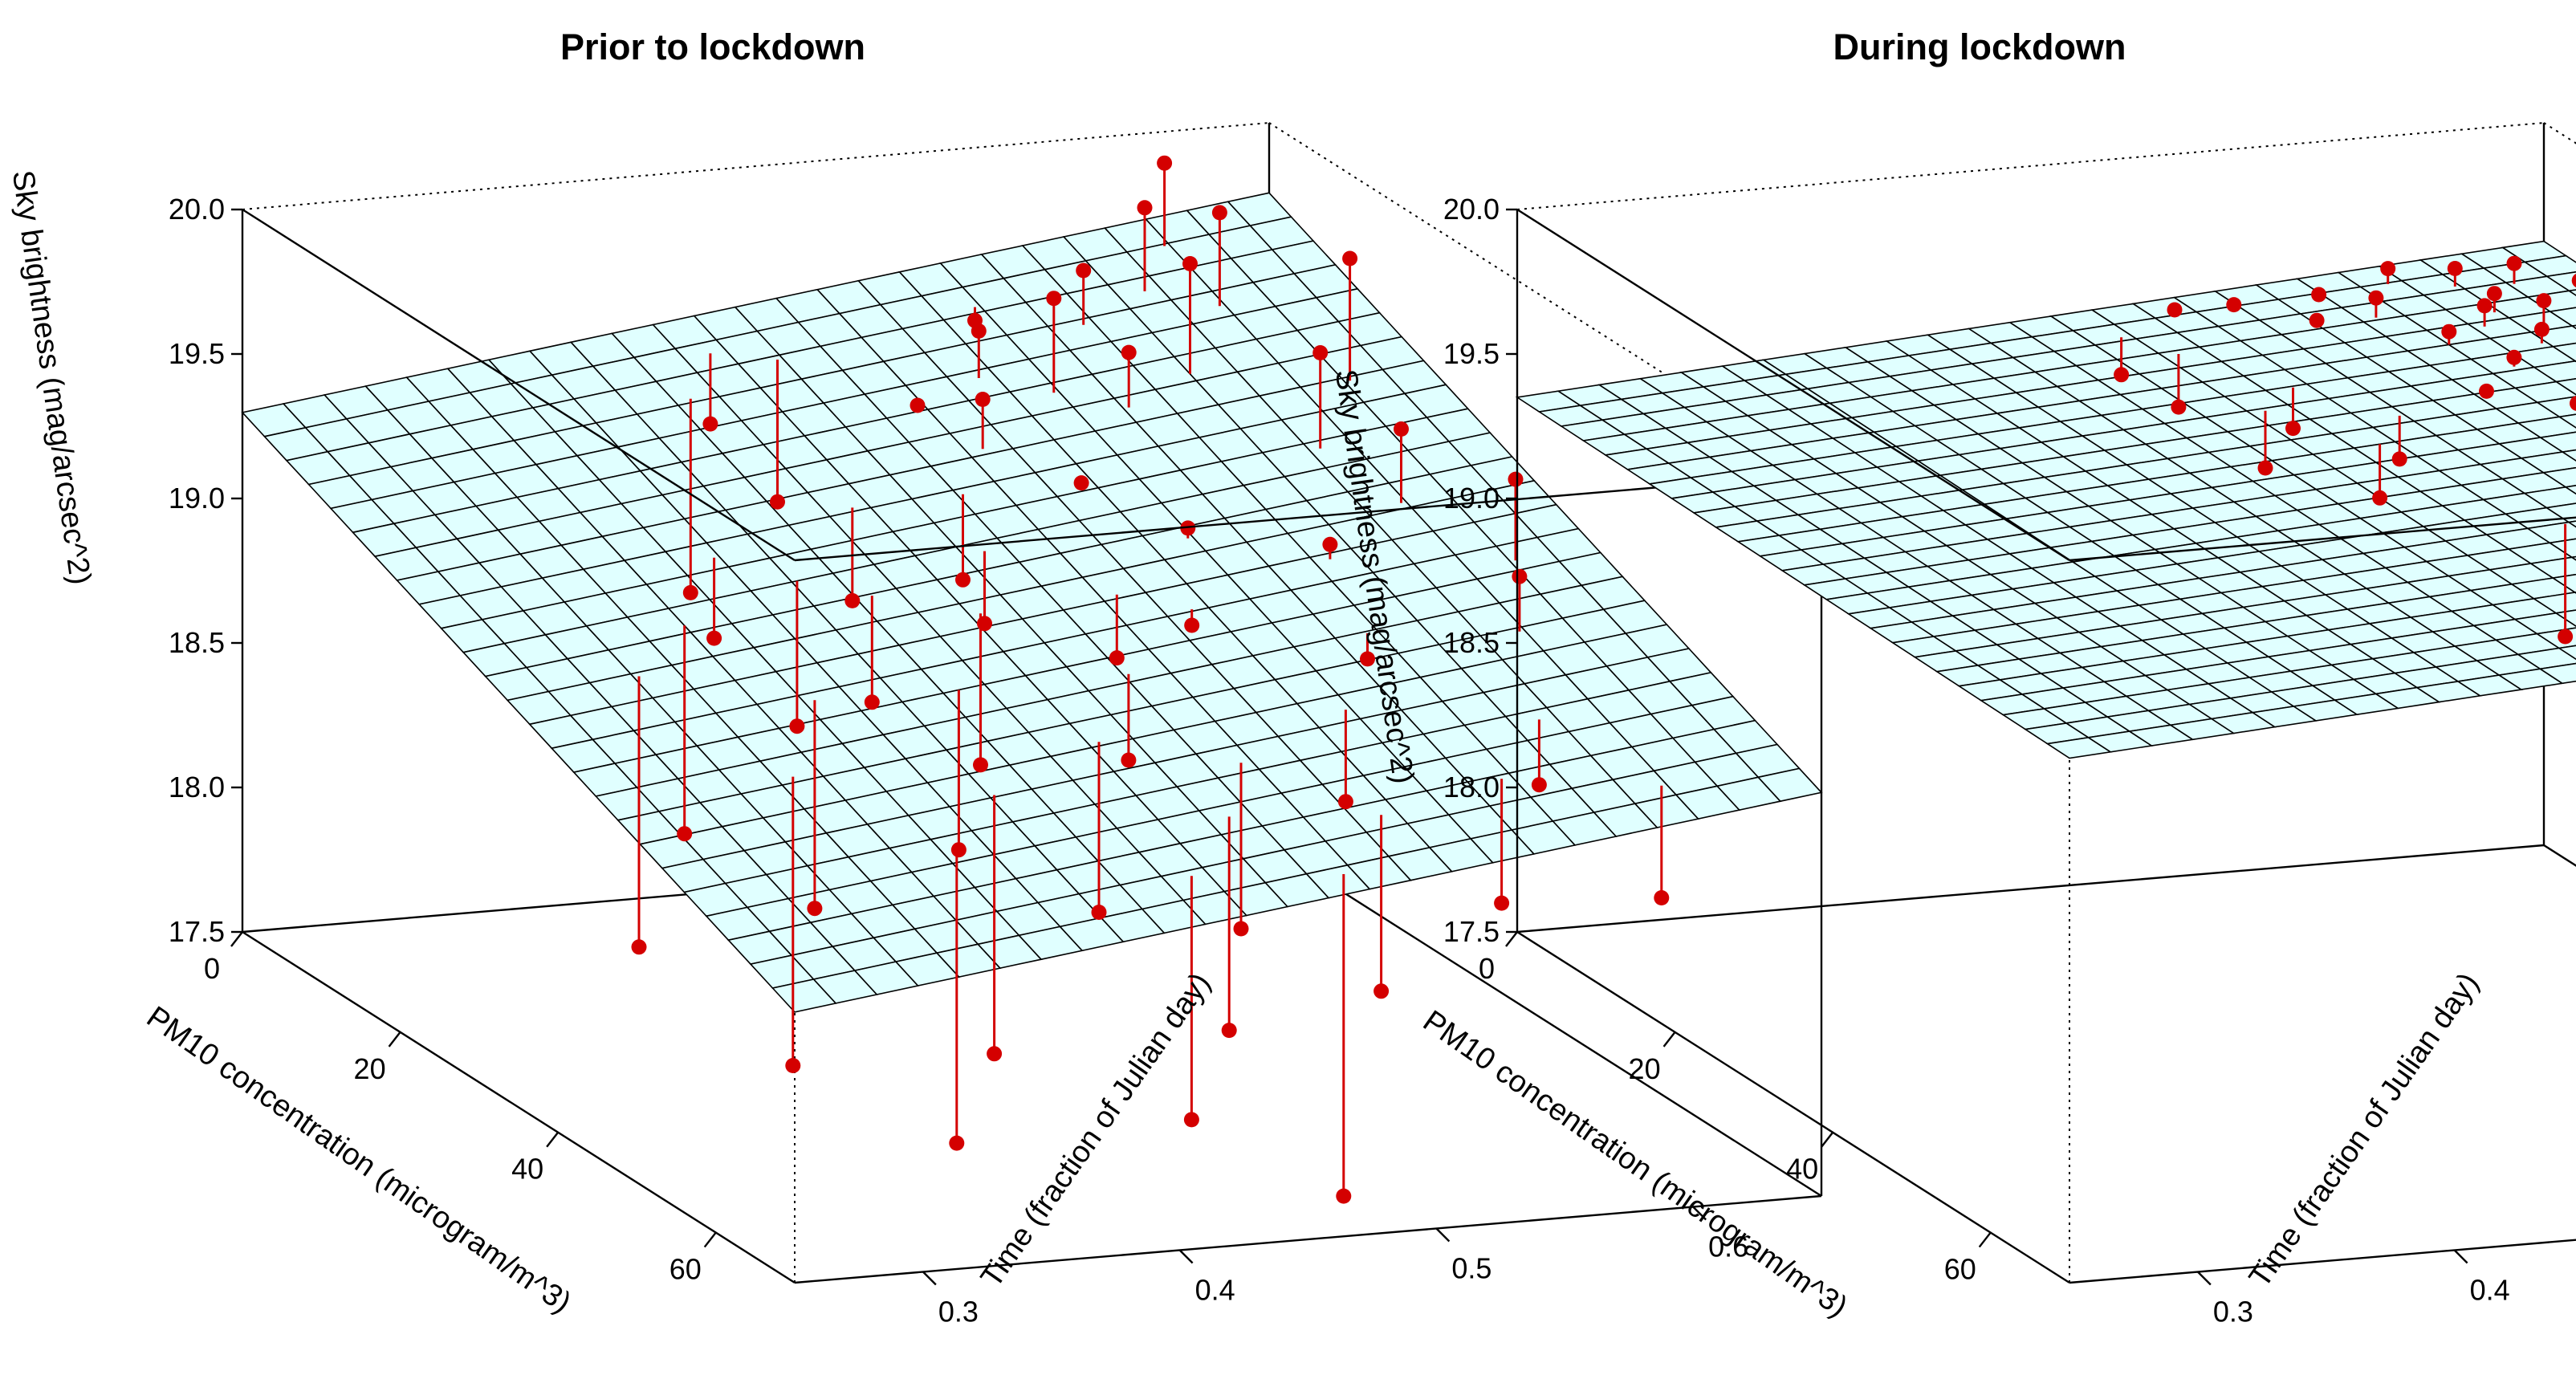 The image size is (2576, 1375). Describe the element at coordinates (197, 209) in the screenshot. I see `z-tick-label: 20.0` at that location.